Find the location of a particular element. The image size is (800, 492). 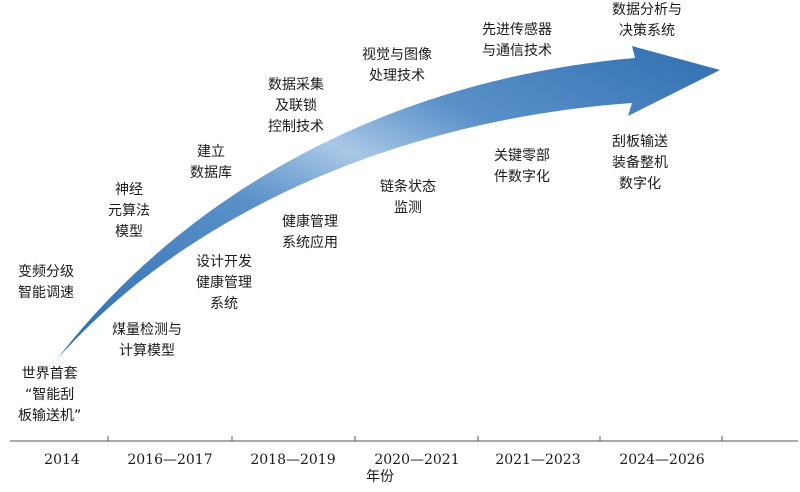

milestone-below-5: 链条状态 监测 is located at coordinates (408, 198).